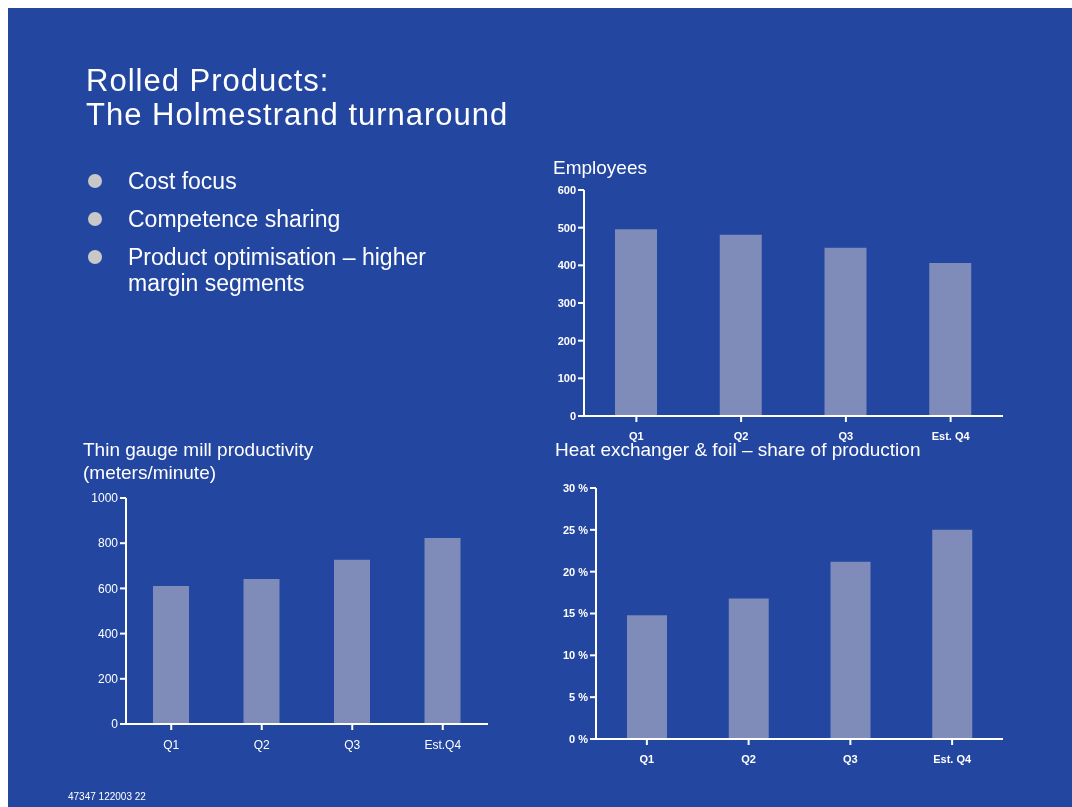 Image resolution: width=1072 pixels, height=807 pixels. What do you see at coordinates (566, 227) in the screenshot?
I see `y-tick-label: 500` at bounding box center [566, 227].